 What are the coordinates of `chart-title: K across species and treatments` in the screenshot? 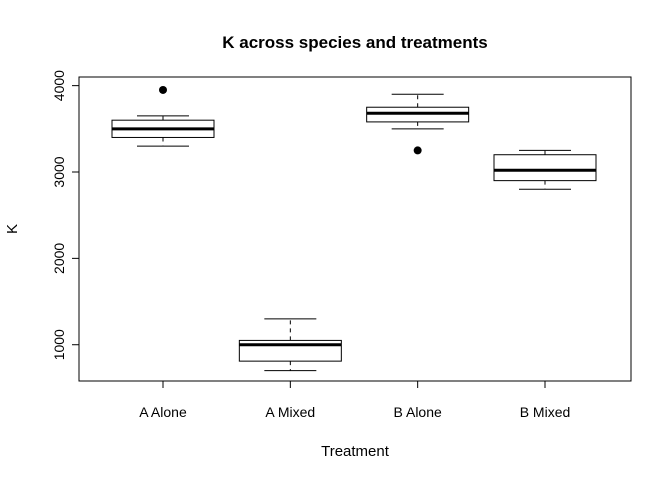 It's located at (355, 42).